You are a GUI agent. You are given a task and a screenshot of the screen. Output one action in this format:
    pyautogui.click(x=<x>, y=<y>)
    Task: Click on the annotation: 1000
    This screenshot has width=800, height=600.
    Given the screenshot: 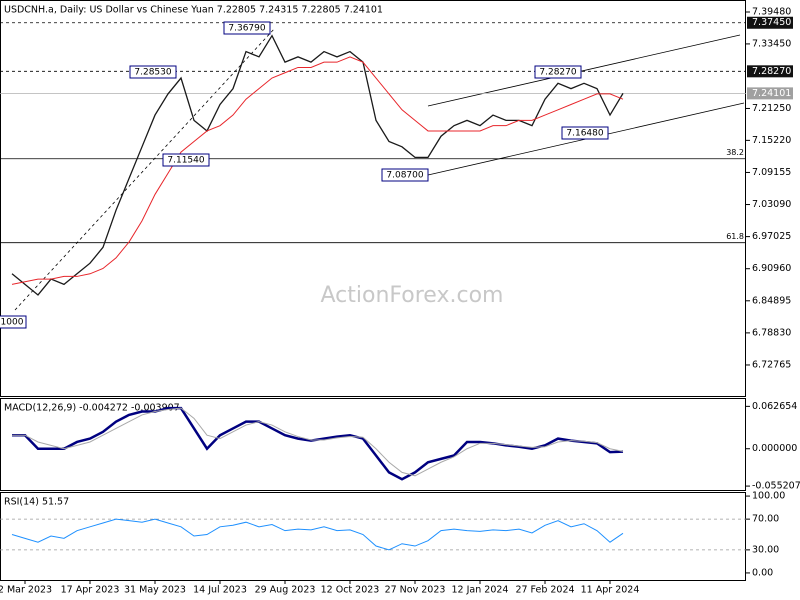 What is the action you would take?
    pyautogui.click(x=12, y=323)
    